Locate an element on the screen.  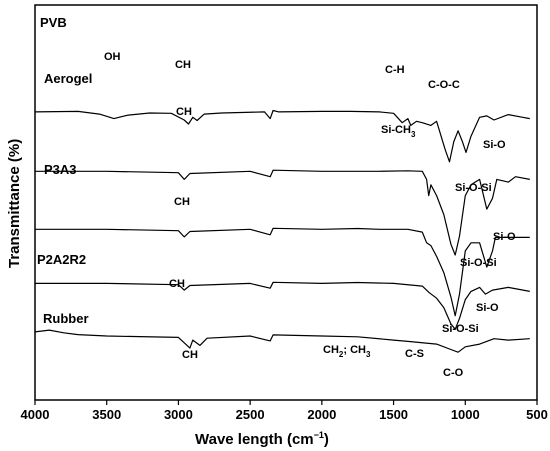
si-ch-text: Si-CH is located at coordinates (396, 130).